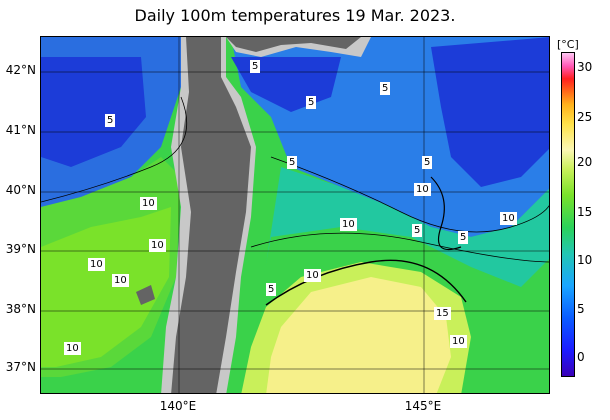 This screenshot has height=420, width=610. What do you see at coordinates (178, 406) in the screenshot?
I see `lon-label-140: 140°E` at bounding box center [178, 406].